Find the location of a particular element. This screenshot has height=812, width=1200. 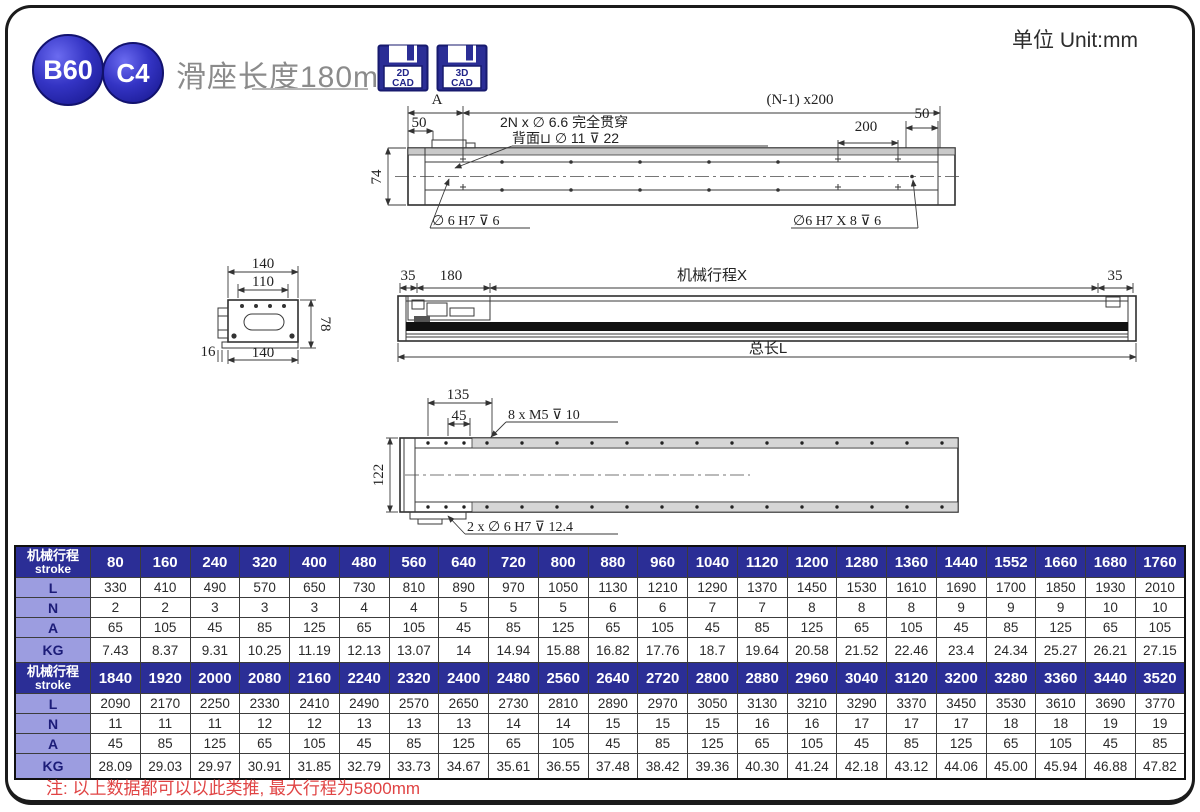

spec-value-cell: 28.09 is located at coordinates (115, 766).